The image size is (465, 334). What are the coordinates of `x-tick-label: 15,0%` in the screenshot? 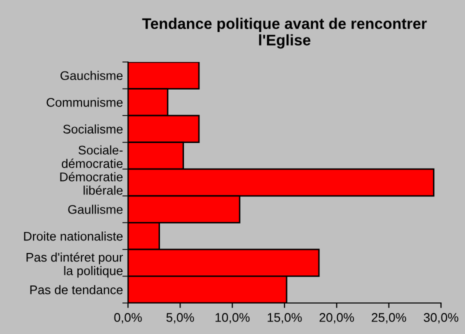 It's located at (285, 318).